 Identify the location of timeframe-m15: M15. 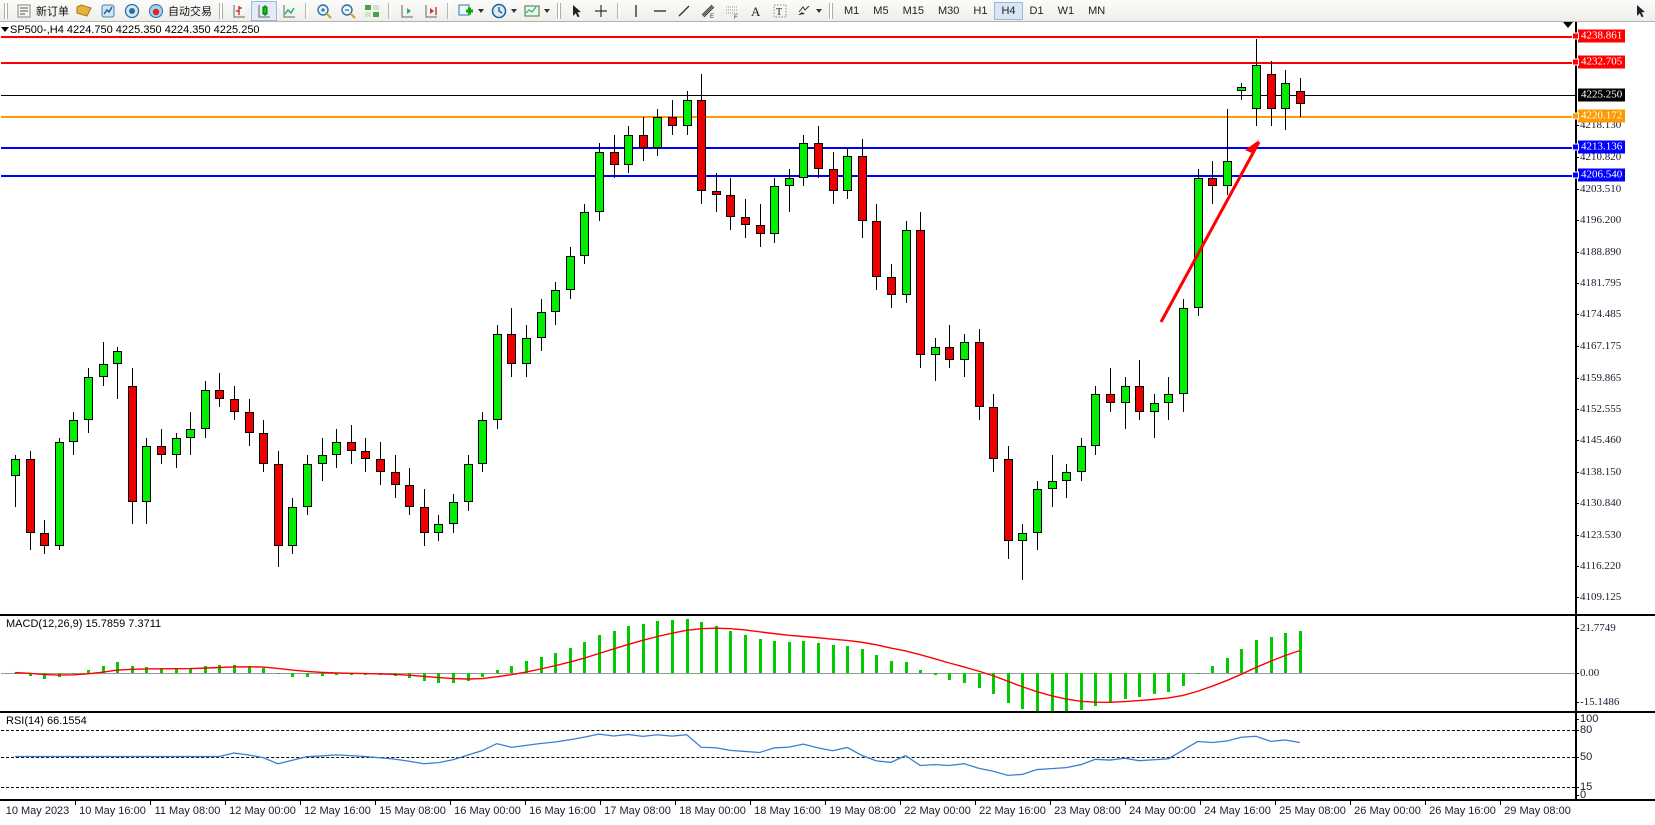
(913, 10).